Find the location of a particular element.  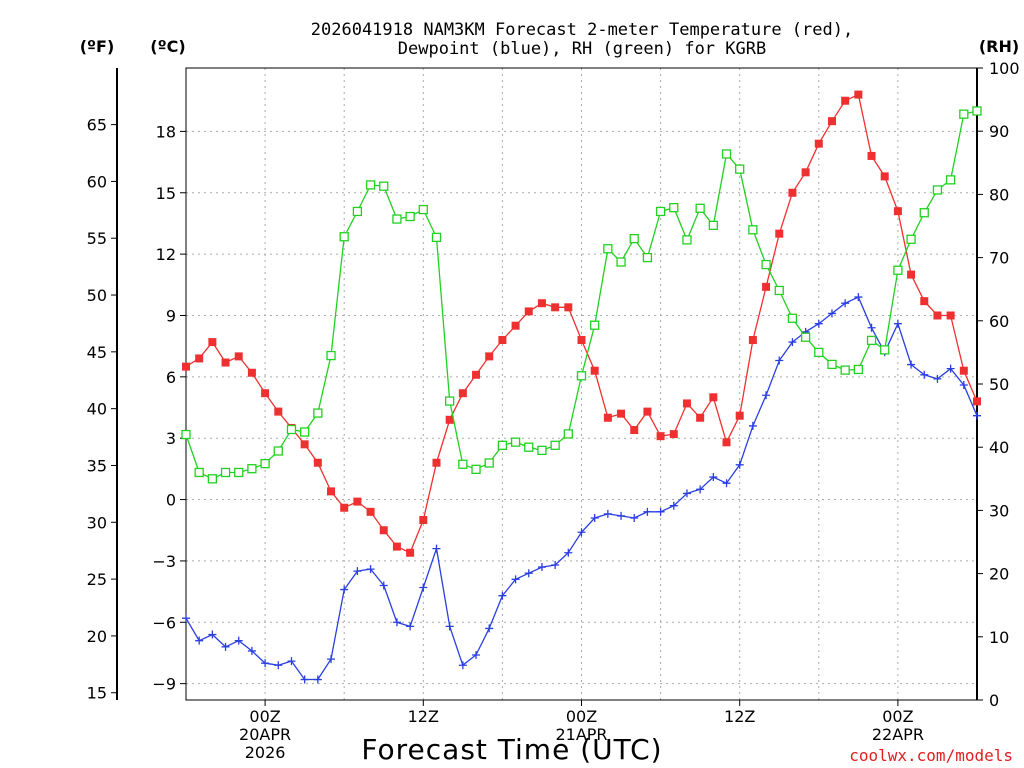

rh-tick-label: 30 is located at coordinates (999, 510).